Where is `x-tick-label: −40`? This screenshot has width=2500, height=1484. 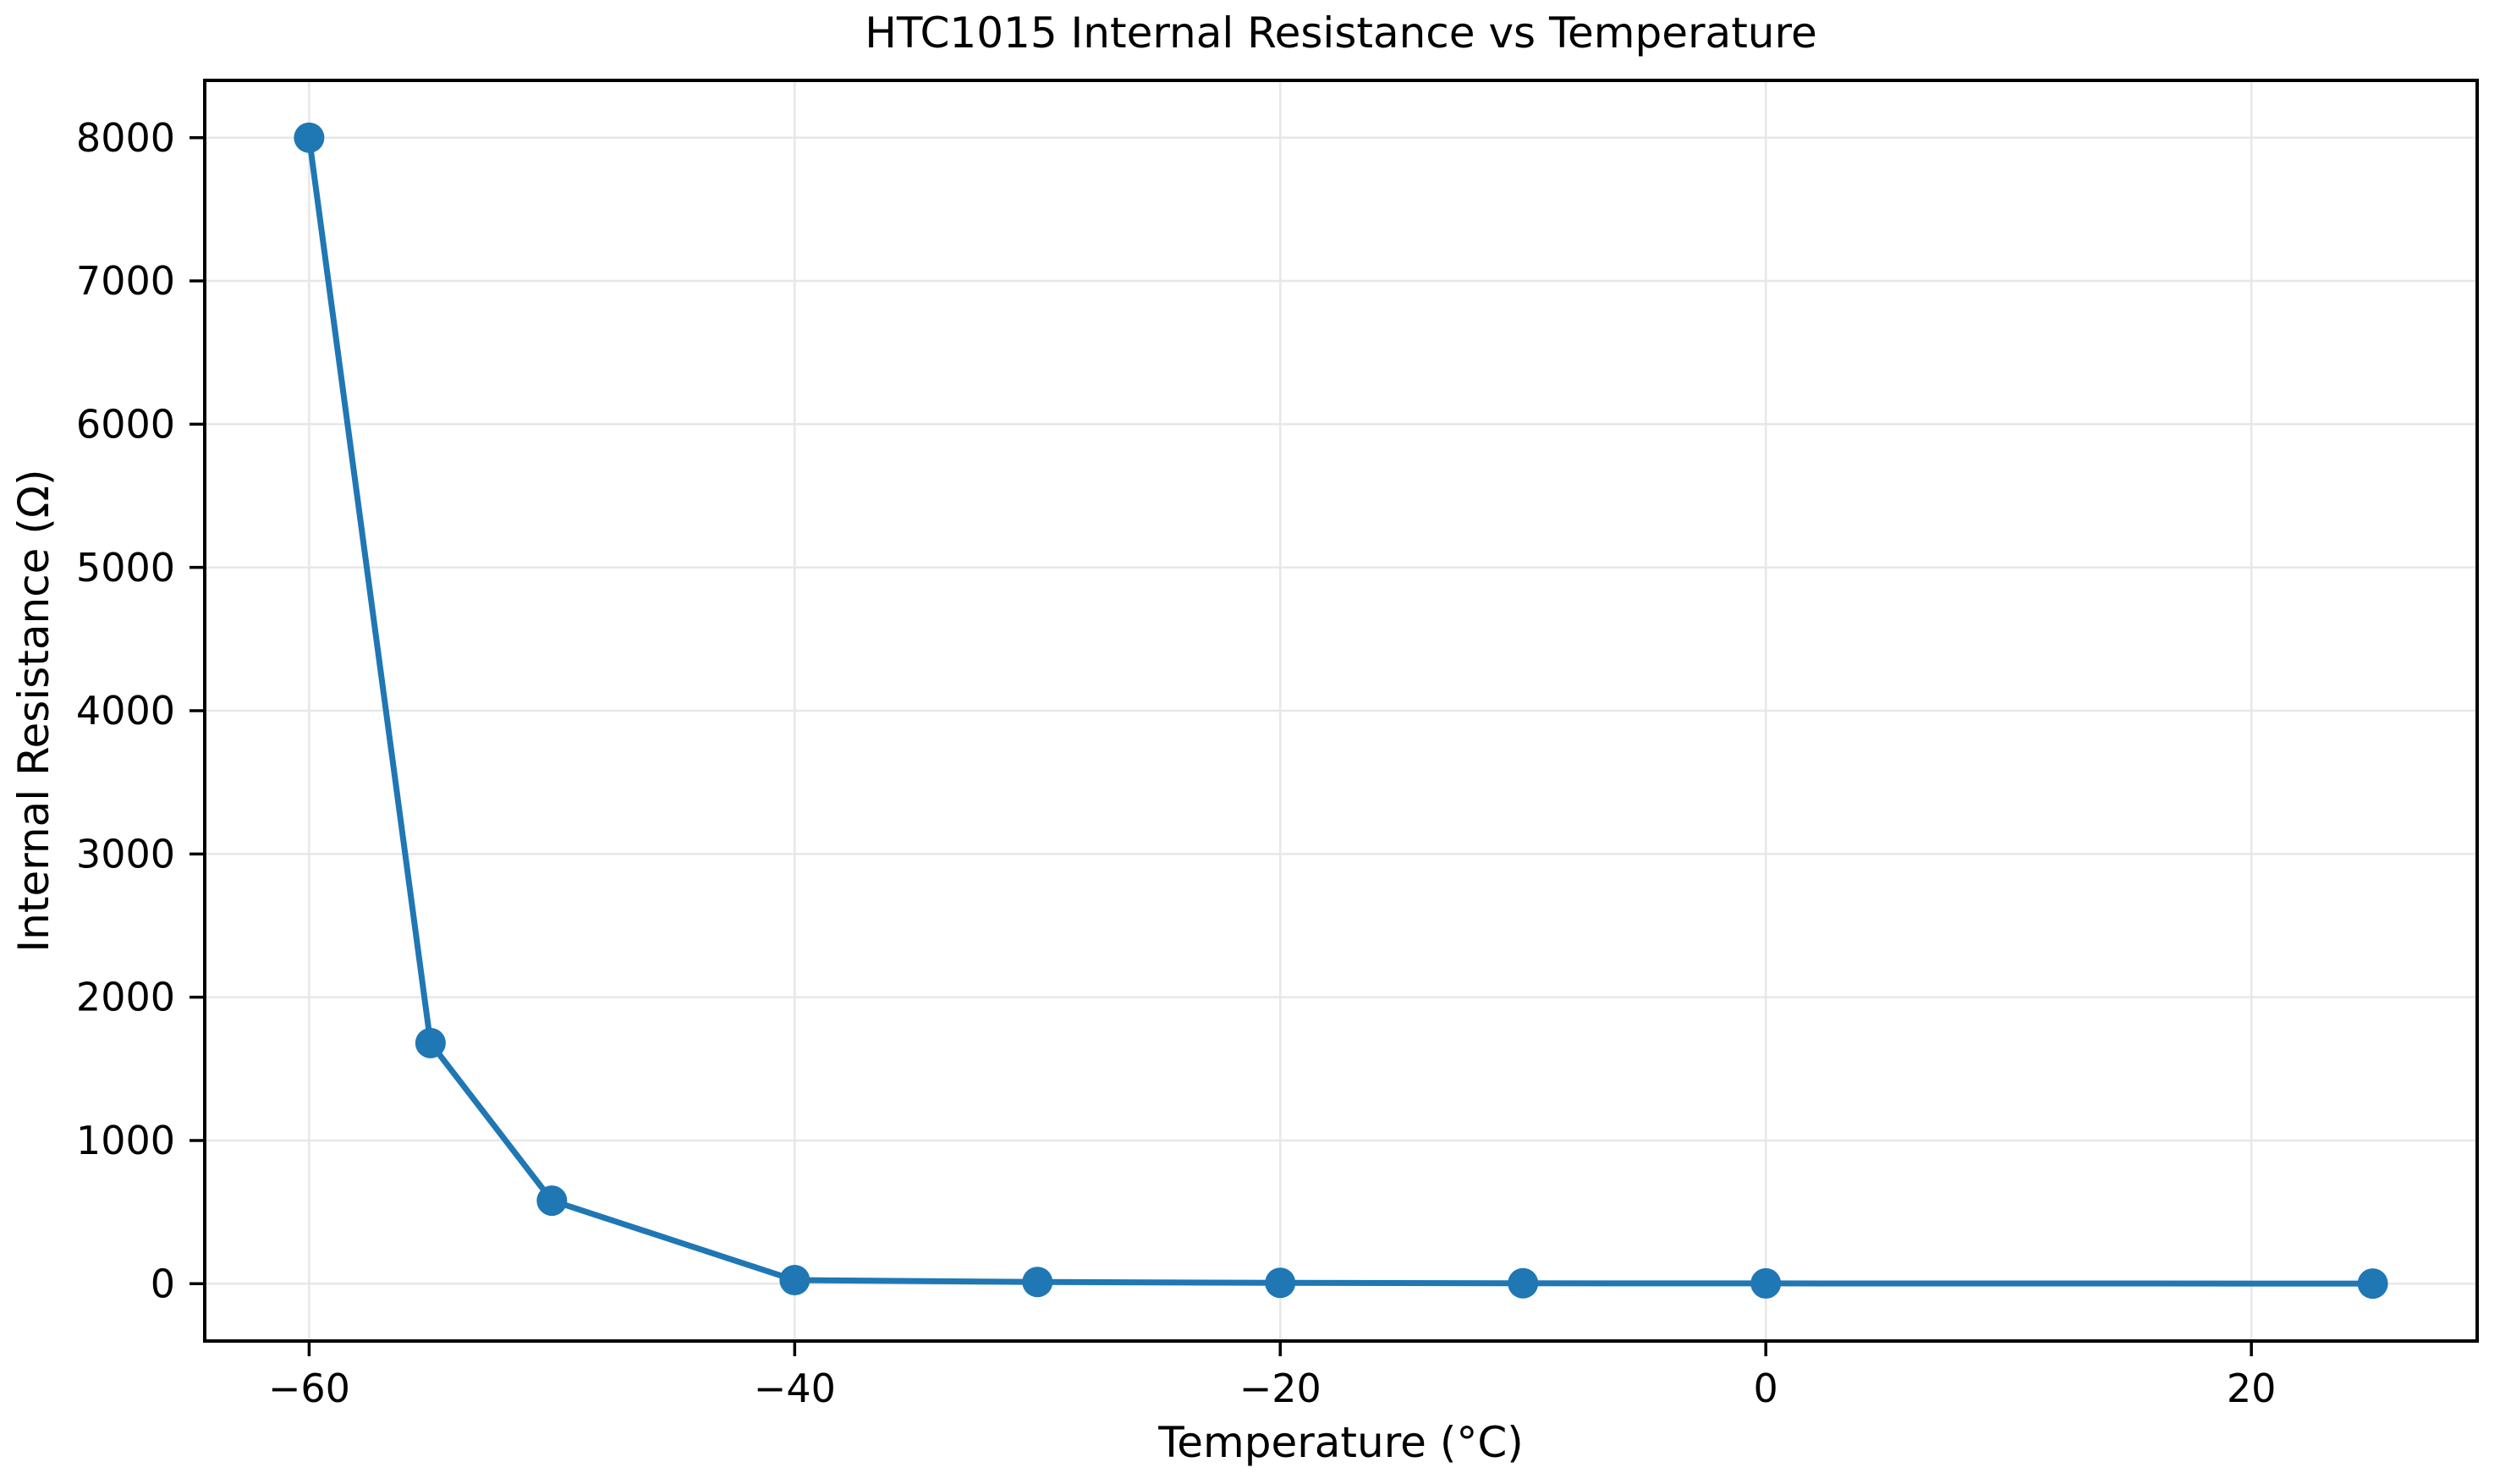
x-tick-label: −40 is located at coordinates (795, 1388).